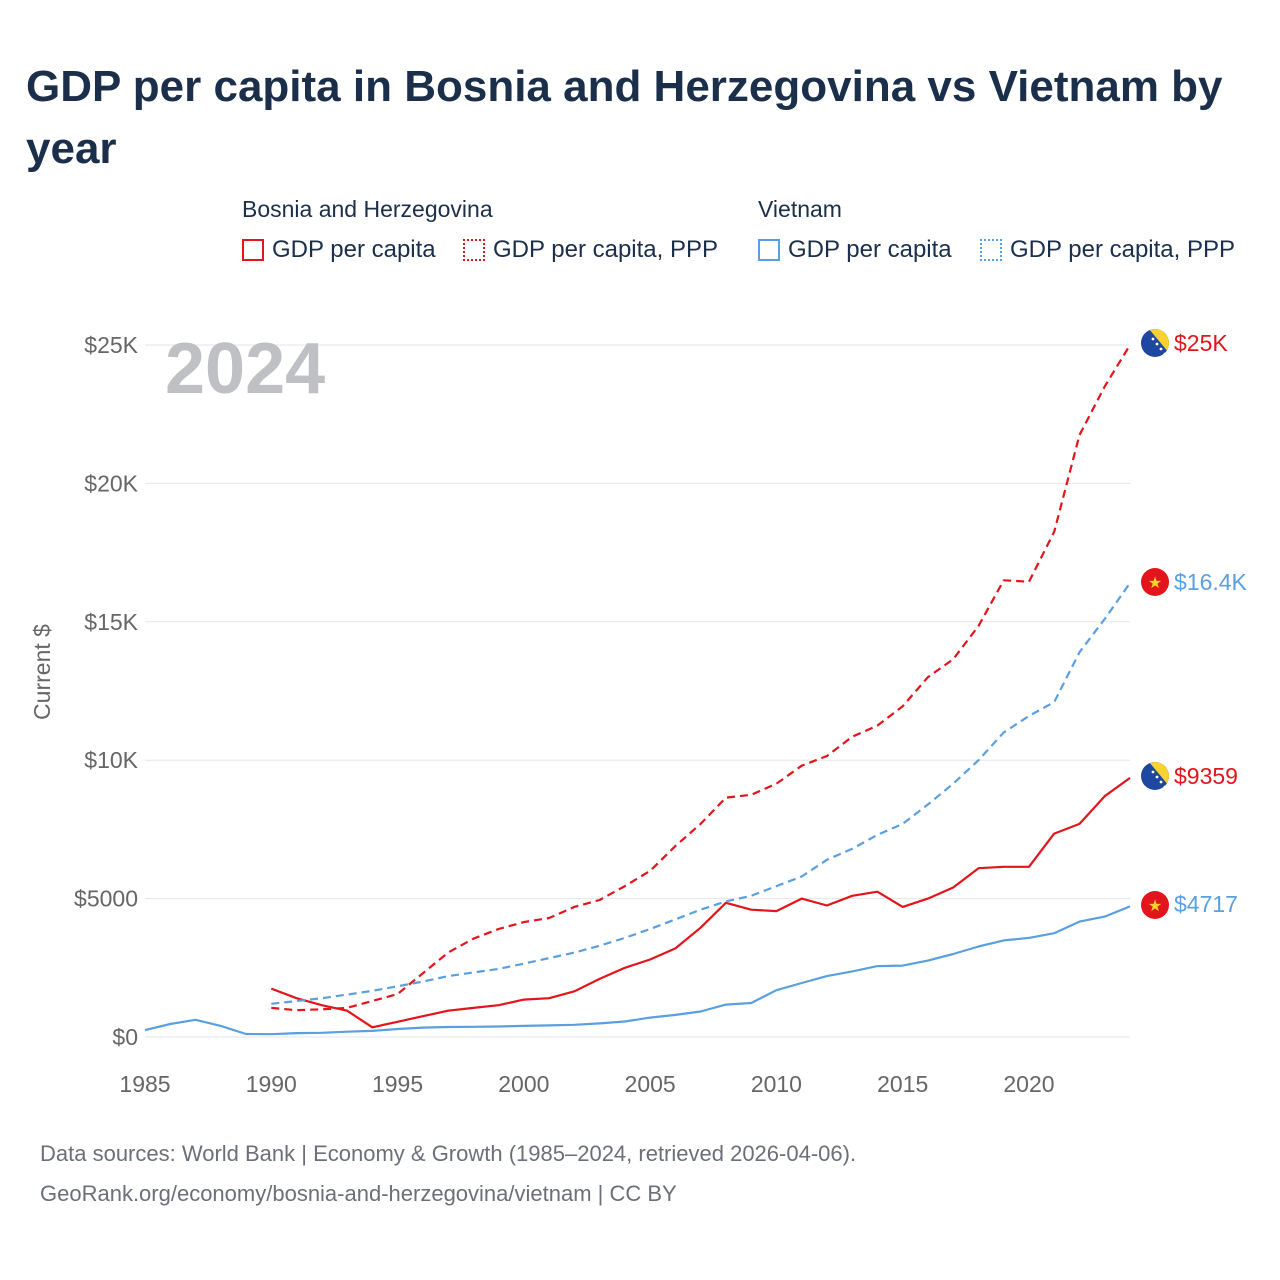 This screenshot has width=1280, height=1280. I want to click on end-label-bosnia-ppp: $25K, so click(1201, 343).